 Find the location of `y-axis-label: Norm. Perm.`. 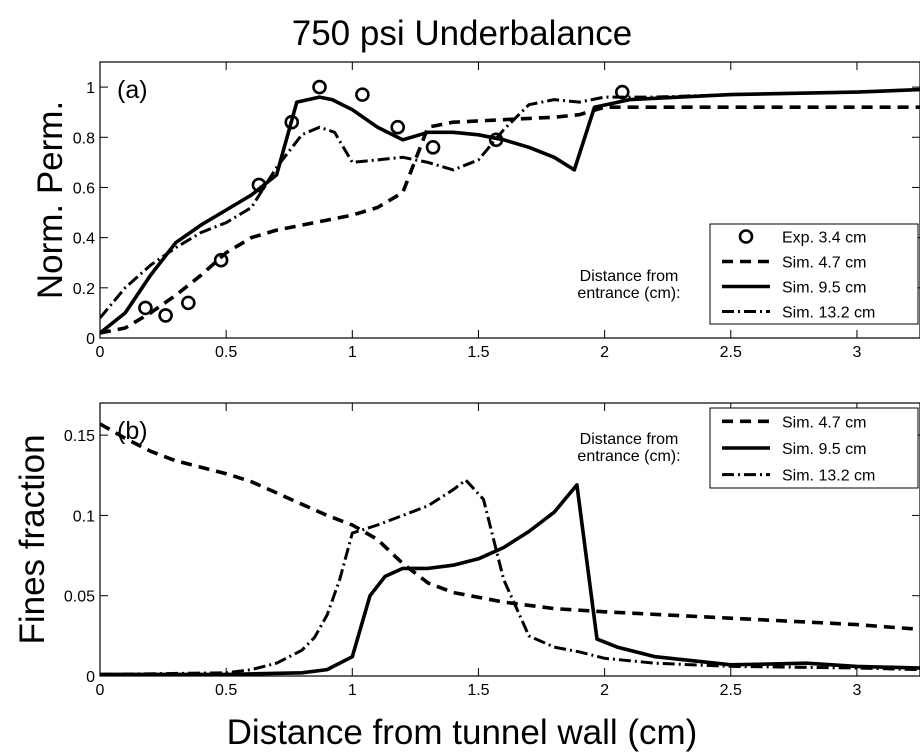

y-axis-label: Norm. Perm. is located at coordinates (50, 200).